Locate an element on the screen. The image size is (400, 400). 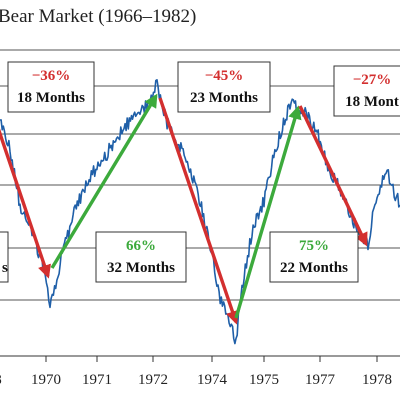
x-tick-label: 1974 is located at coordinates (212, 380).